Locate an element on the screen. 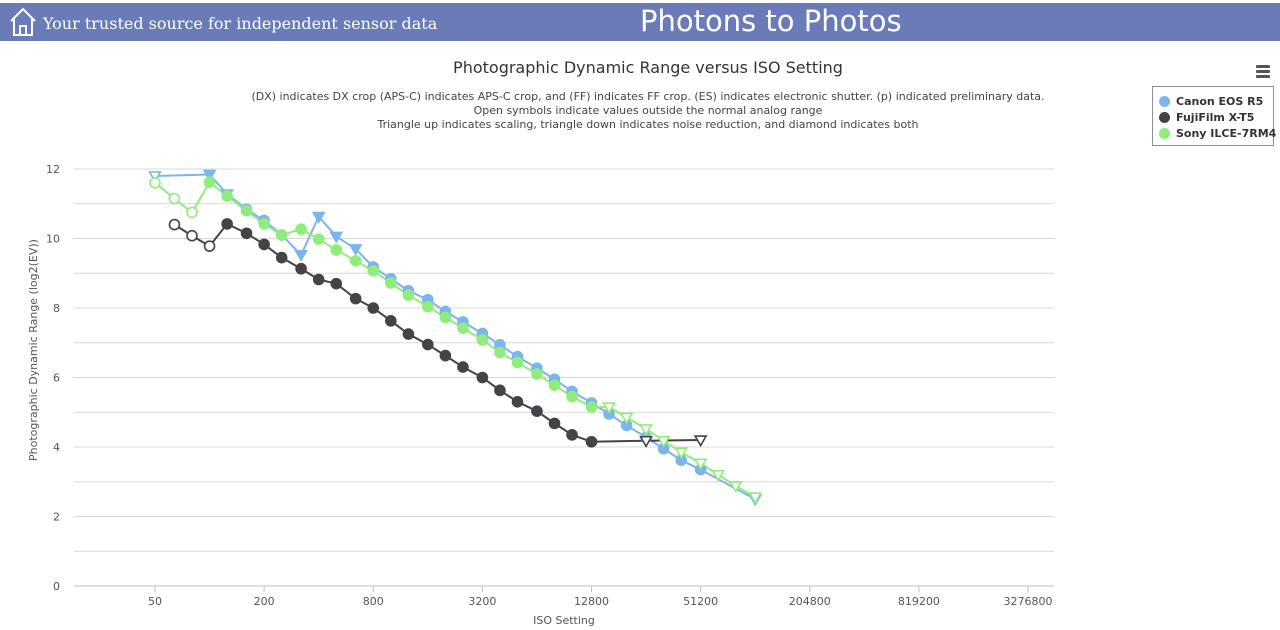 This screenshot has width=1280, height=630. y-tick-label: 4 is located at coordinates (56, 447).